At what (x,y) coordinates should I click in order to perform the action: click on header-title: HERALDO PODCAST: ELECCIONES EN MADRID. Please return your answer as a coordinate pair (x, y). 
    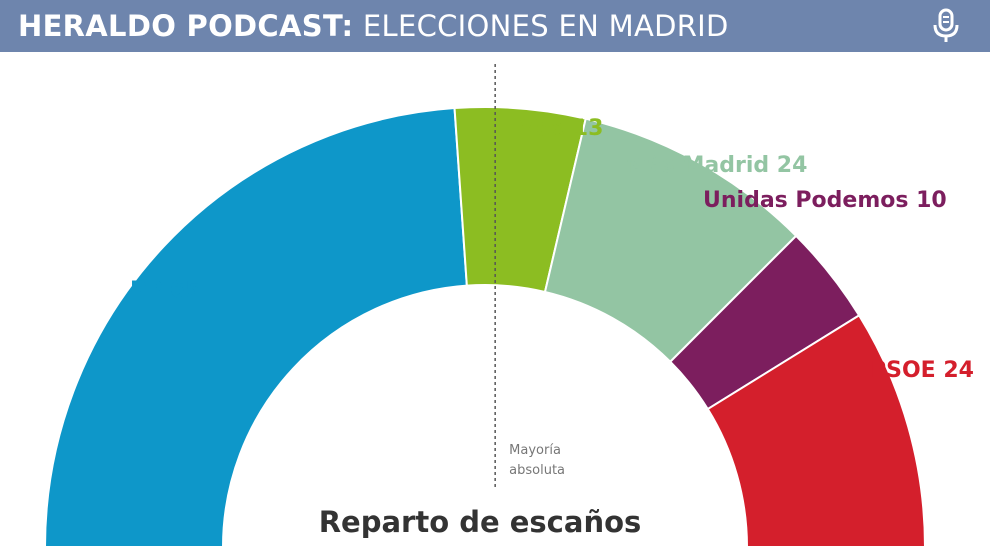
    Looking at the image, I should click on (373, 26).